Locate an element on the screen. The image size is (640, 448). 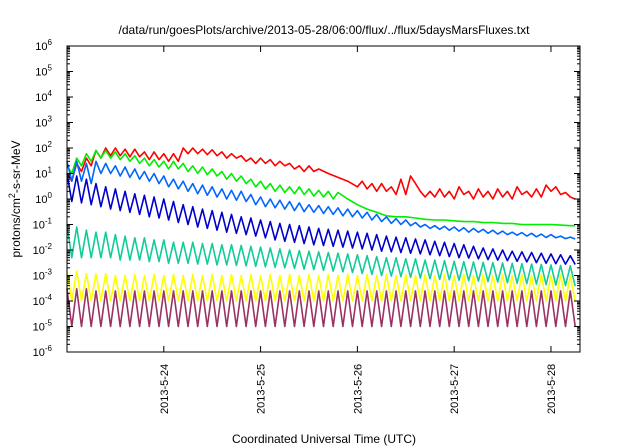
x-tick-label: 2013-5-27 is located at coordinates (455, 389).